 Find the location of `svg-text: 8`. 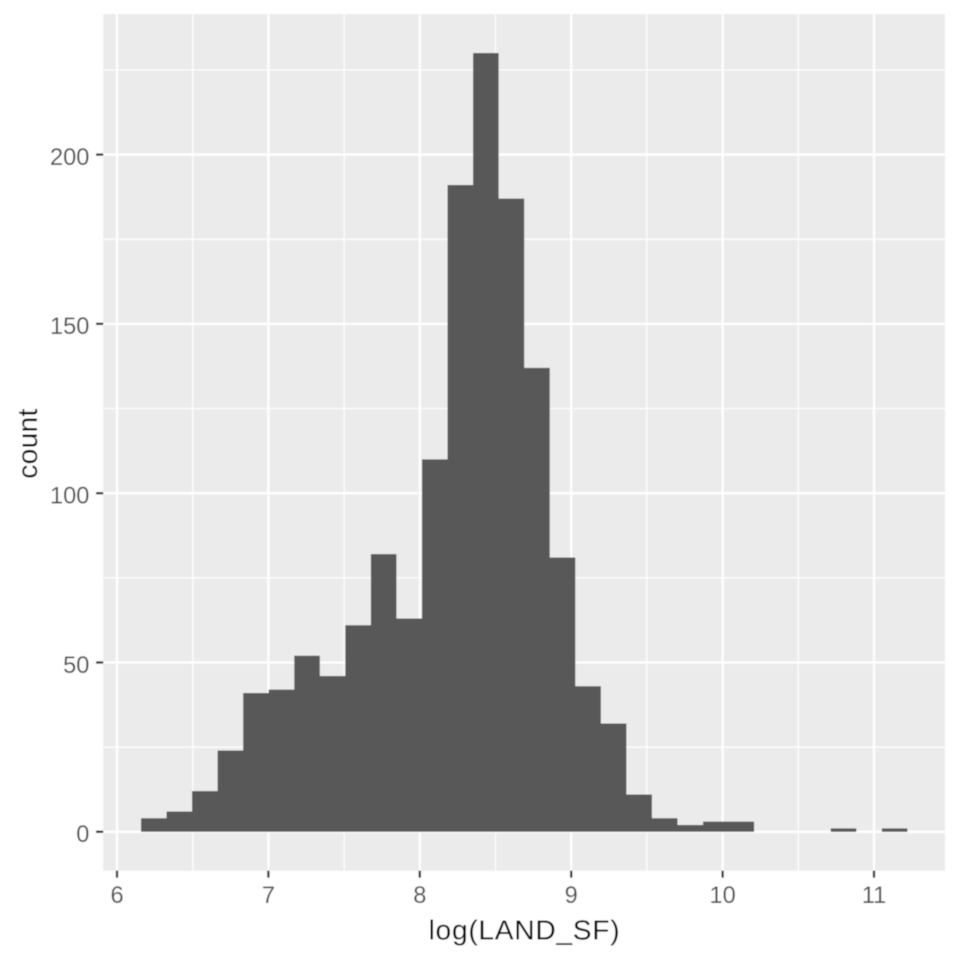

svg-text: 8 is located at coordinates (419, 896).